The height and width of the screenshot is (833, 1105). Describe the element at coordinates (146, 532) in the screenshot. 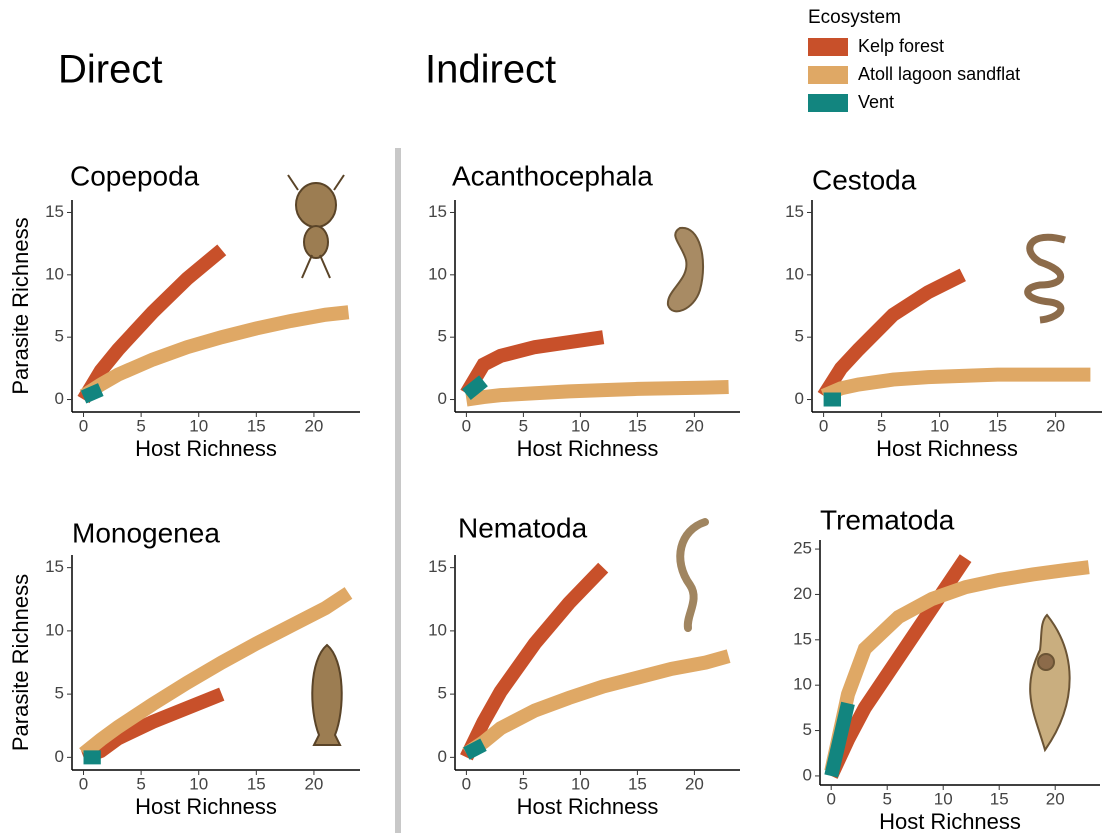

I see `panel-title: Monogenea` at that location.